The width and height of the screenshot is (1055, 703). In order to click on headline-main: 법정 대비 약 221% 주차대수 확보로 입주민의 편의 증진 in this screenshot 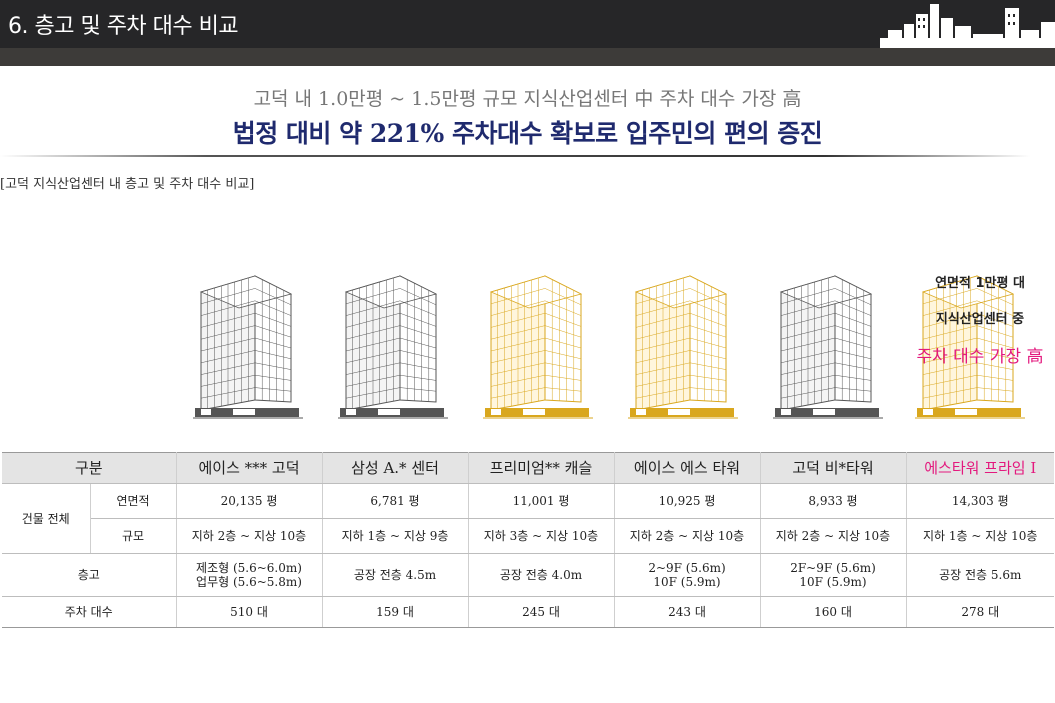, I will do `click(527, 133)`.